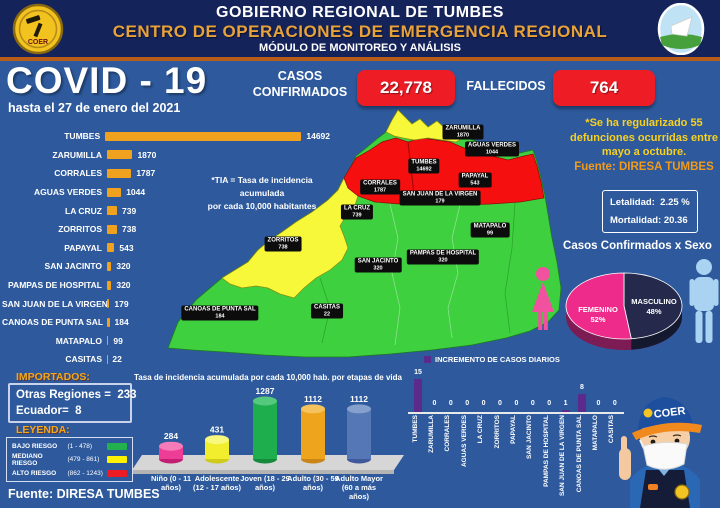  I want to click on pie-value-femenino: 52%, so click(597, 319).